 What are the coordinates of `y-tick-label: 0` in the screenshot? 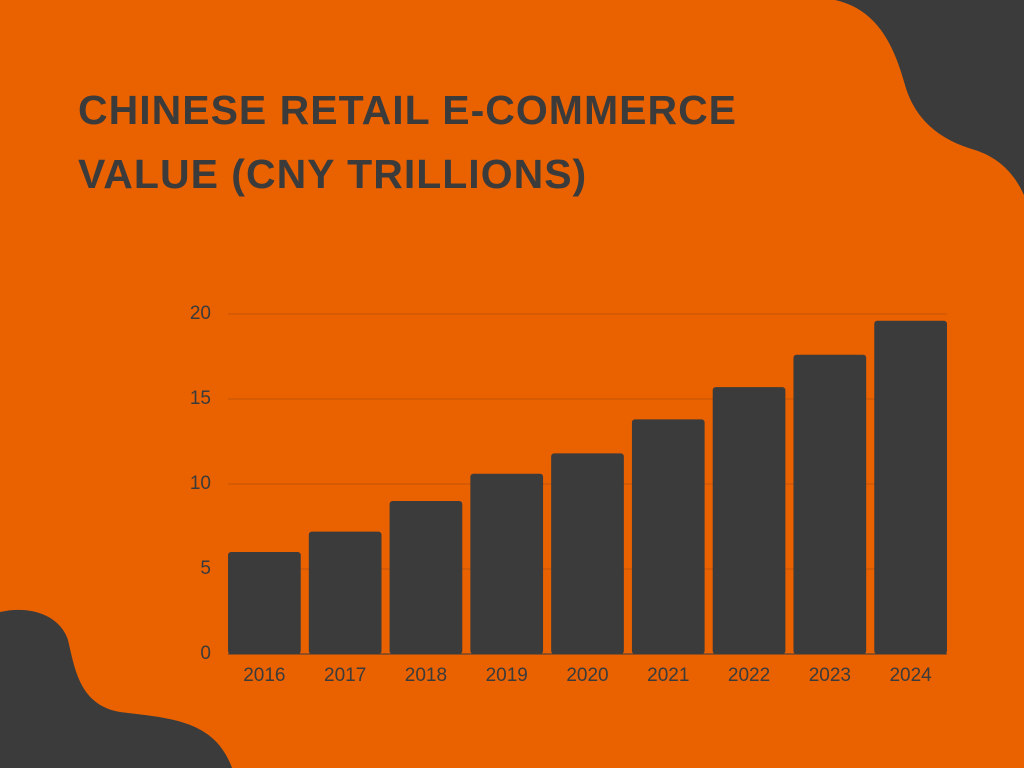 It's located at (205, 653).